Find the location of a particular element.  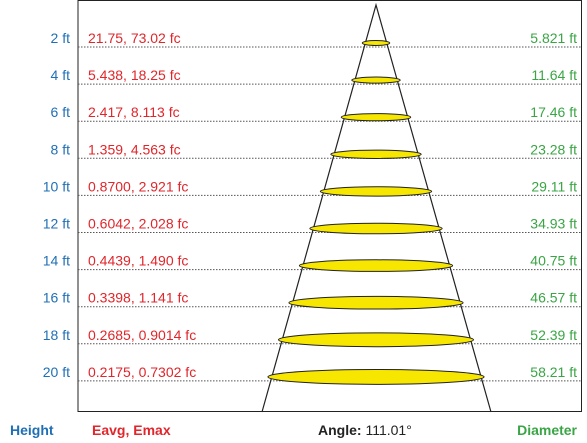

height-label: 8 ft is located at coordinates (61, 149).